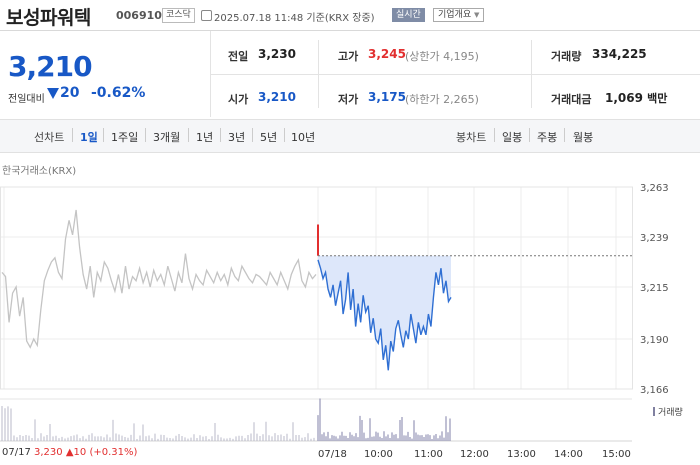 The width and height of the screenshot is (700, 465). Describe the element at coordinates (48, 18) in the screenshot. I see `stock-name: 보성파워텍` at that location.